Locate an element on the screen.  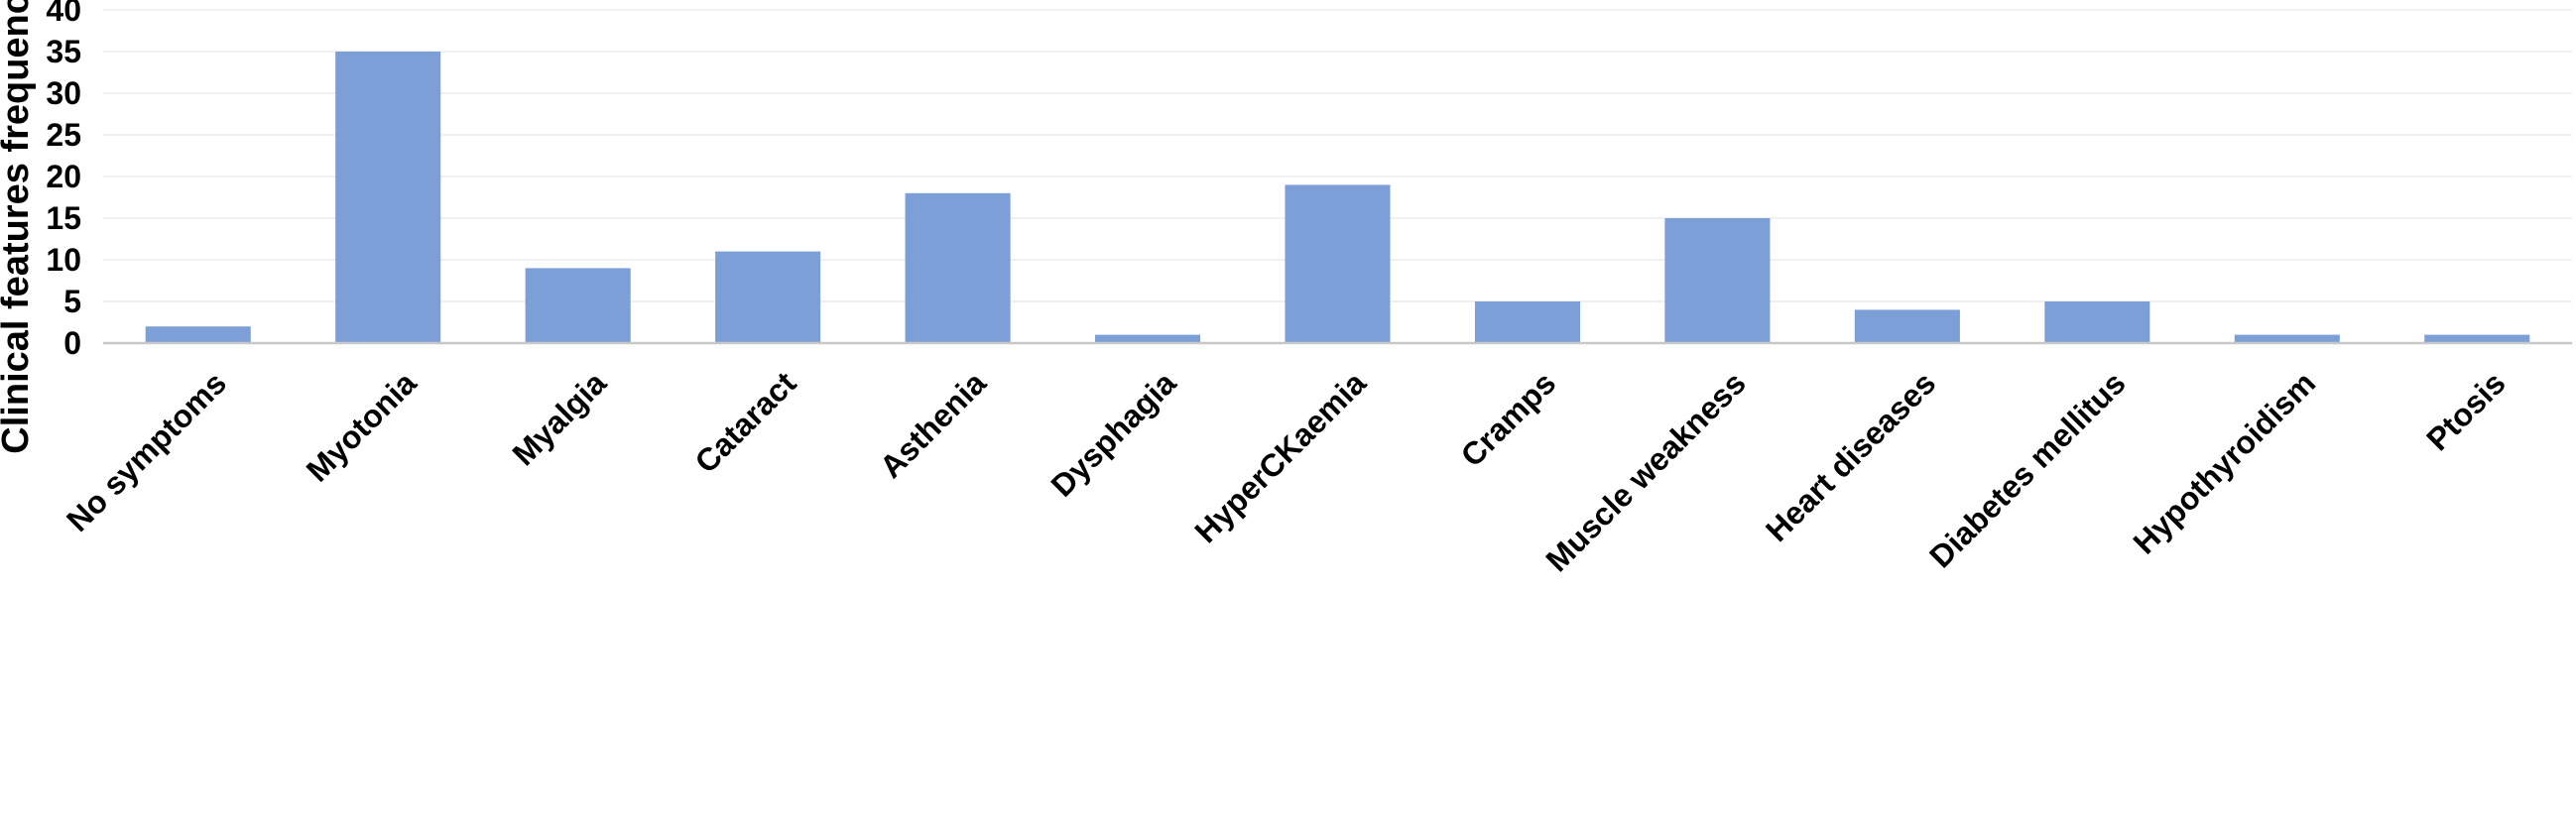
x-tick-label: Ptosis is located at coordinates (2465, 411).